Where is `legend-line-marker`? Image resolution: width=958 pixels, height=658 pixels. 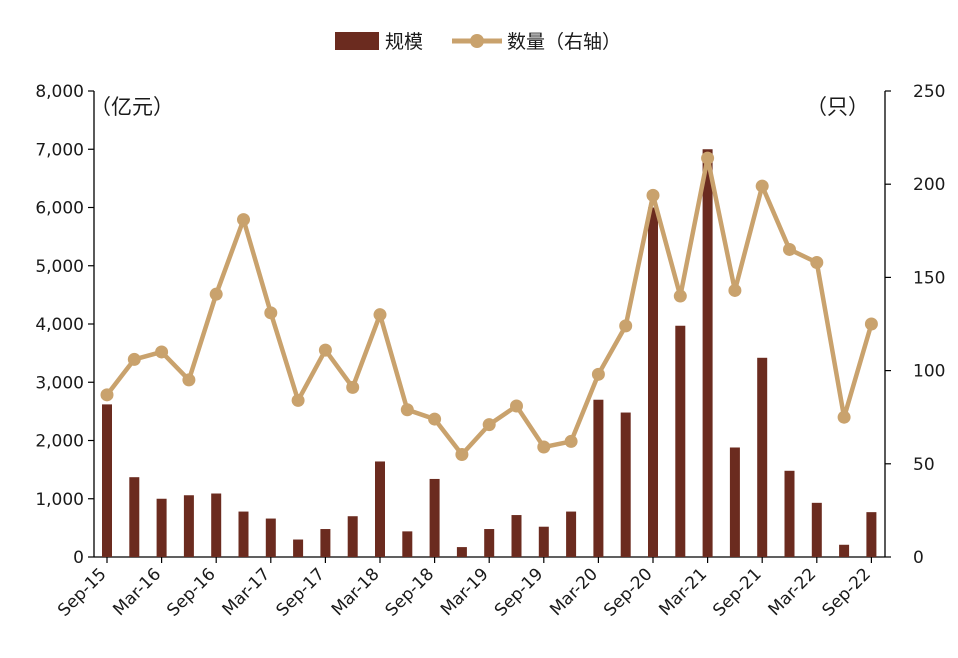 legend-line-marker is located at coordinates (477, 41).